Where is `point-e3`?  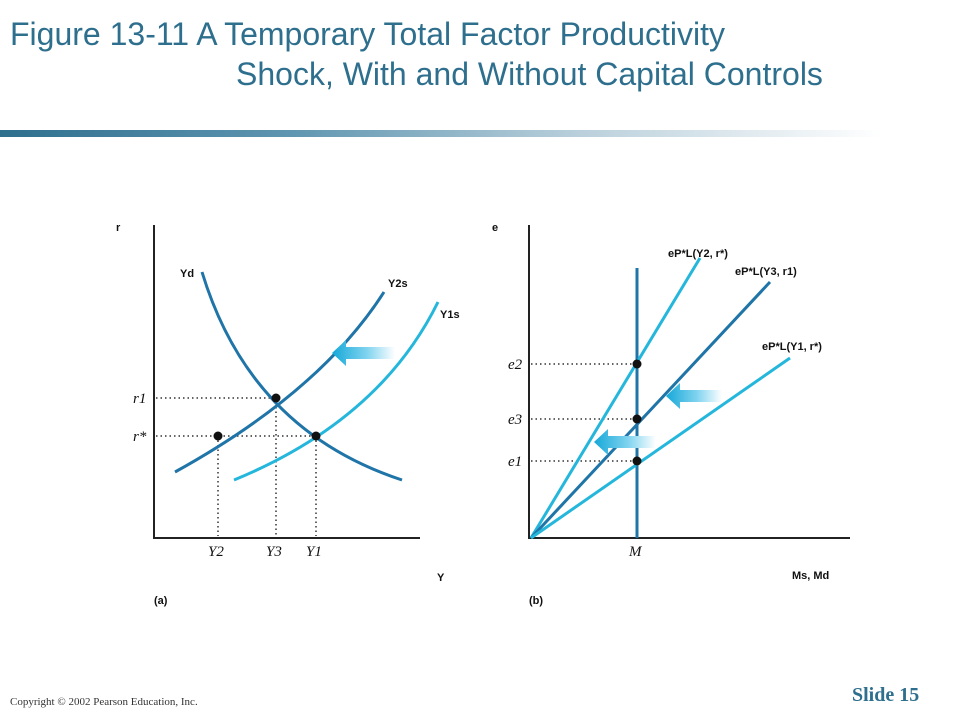 point-e3 is located at coordinates (637, 419).